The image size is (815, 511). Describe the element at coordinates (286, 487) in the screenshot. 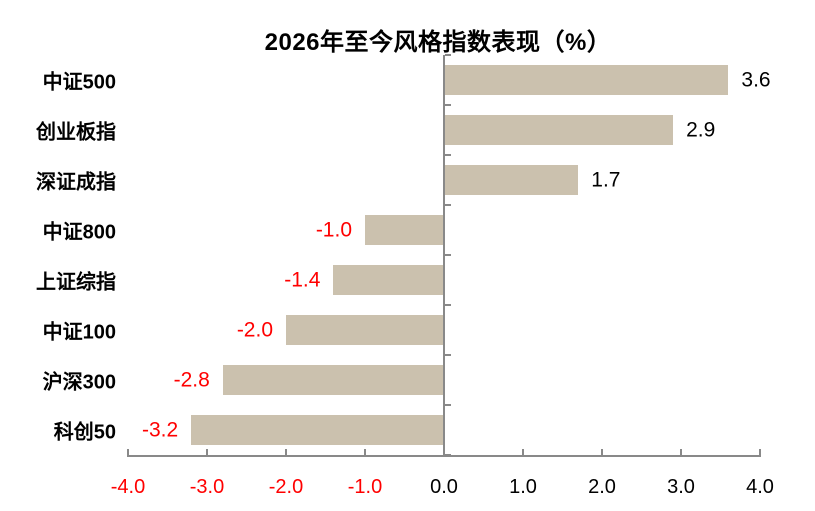

I see `x-tick-label: -2.0` at that location.